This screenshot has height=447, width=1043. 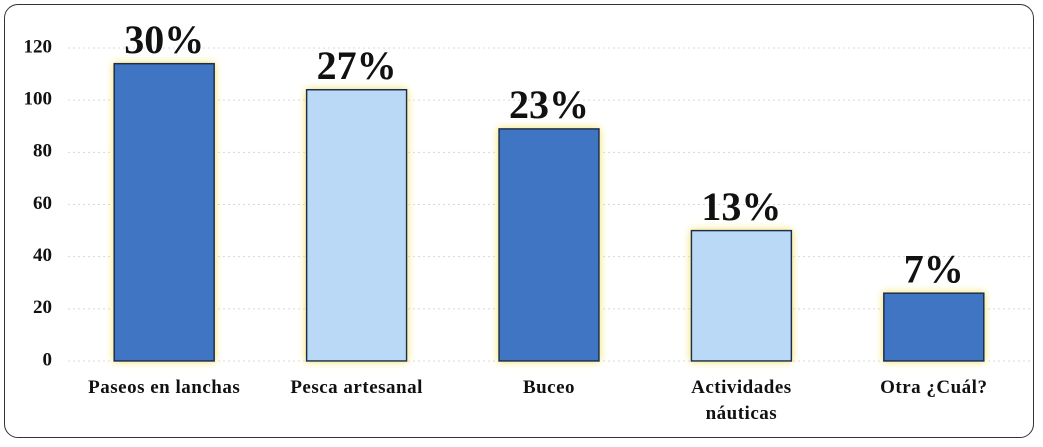 What do you see at coordinates (38, 46) in the screenshot?
I see `y-tick-label: 120` at bounding box center [38, 46].